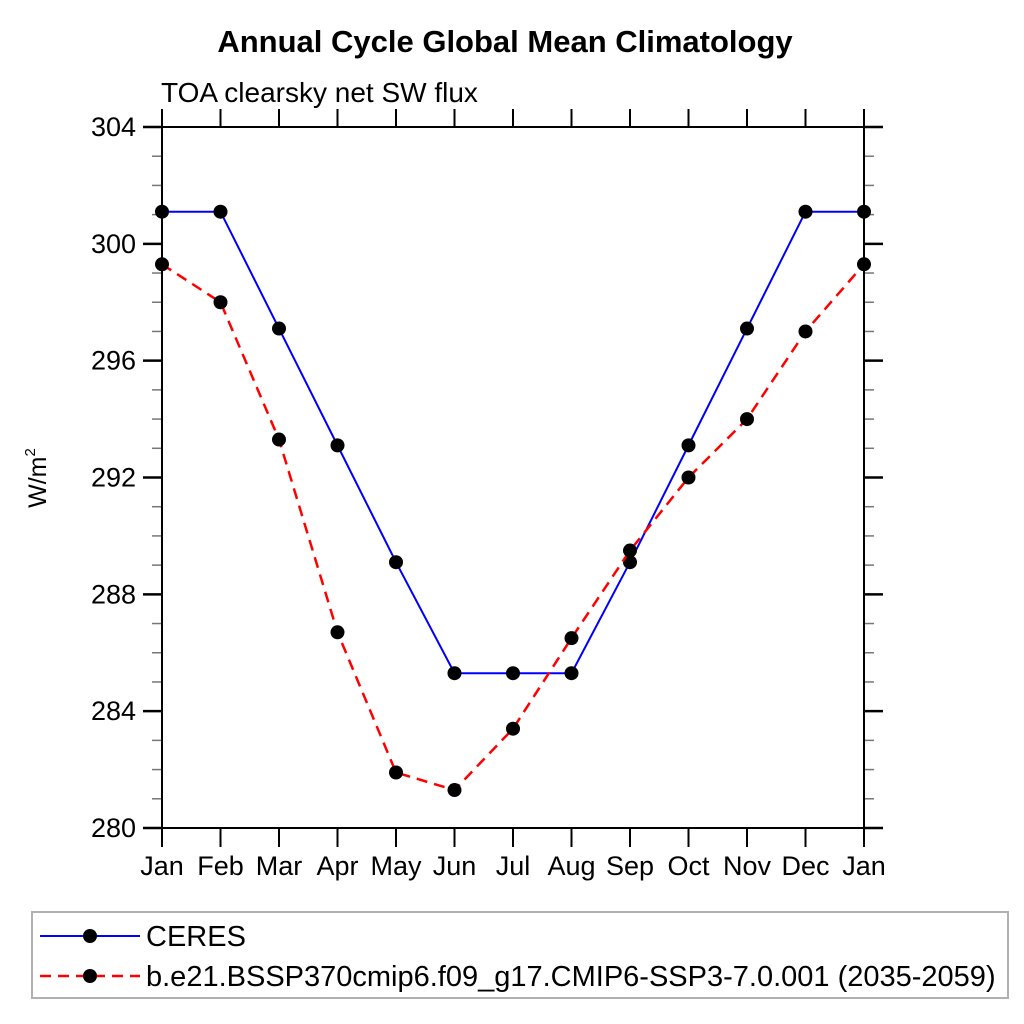  What do you see at coordinates (113, 478) in the screenshot?
I see `y-tick-label: 292` at bounding box center [113, 478].